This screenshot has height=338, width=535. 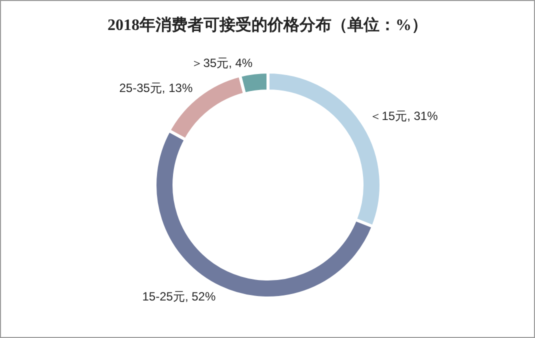 I want to click on slice-label: ＜15元, so click(x=389, y=115).